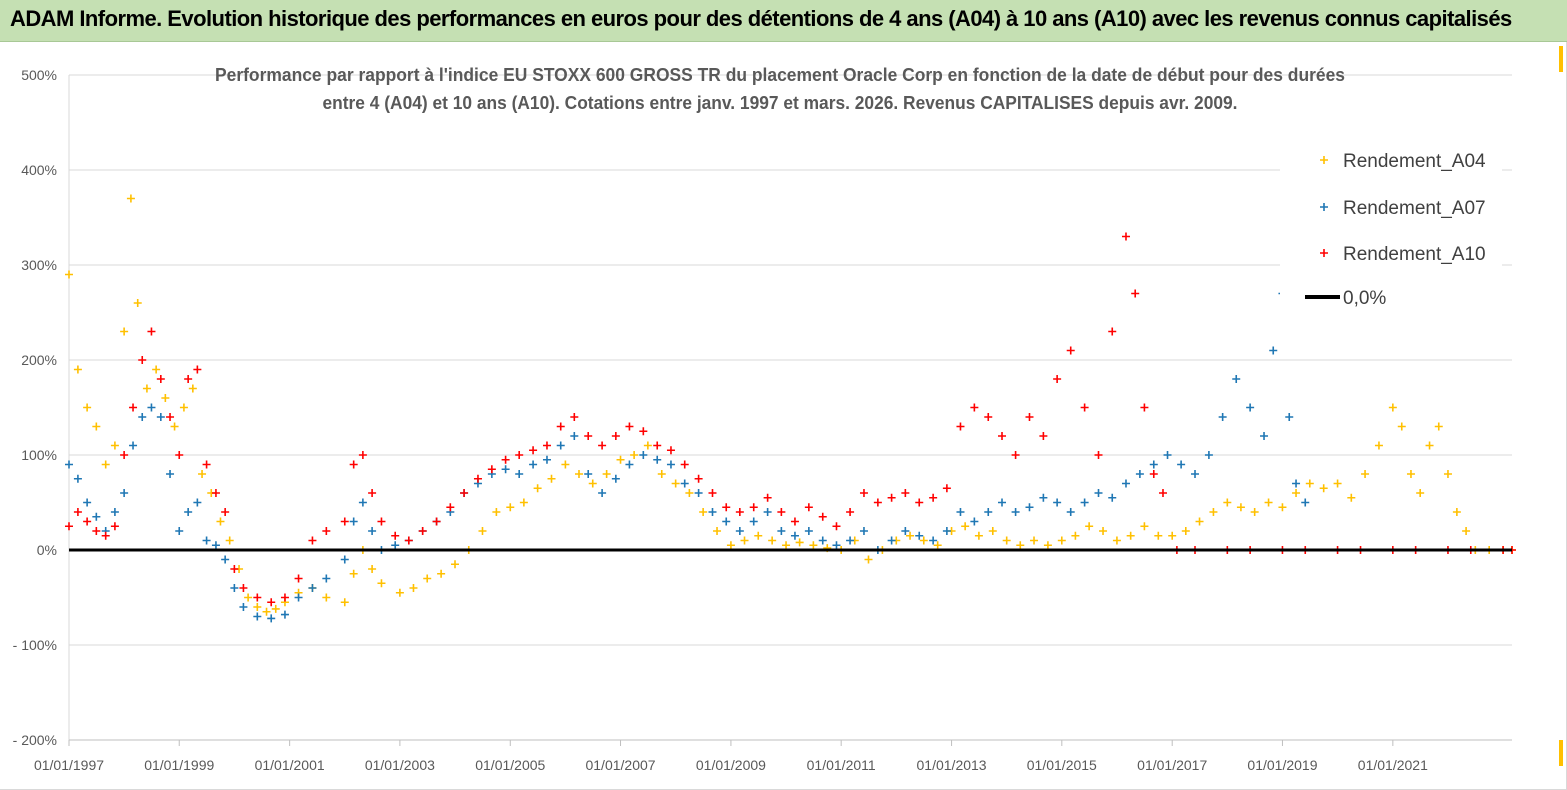  I want to click on y-tick-label: 0%, so click(47, 550).